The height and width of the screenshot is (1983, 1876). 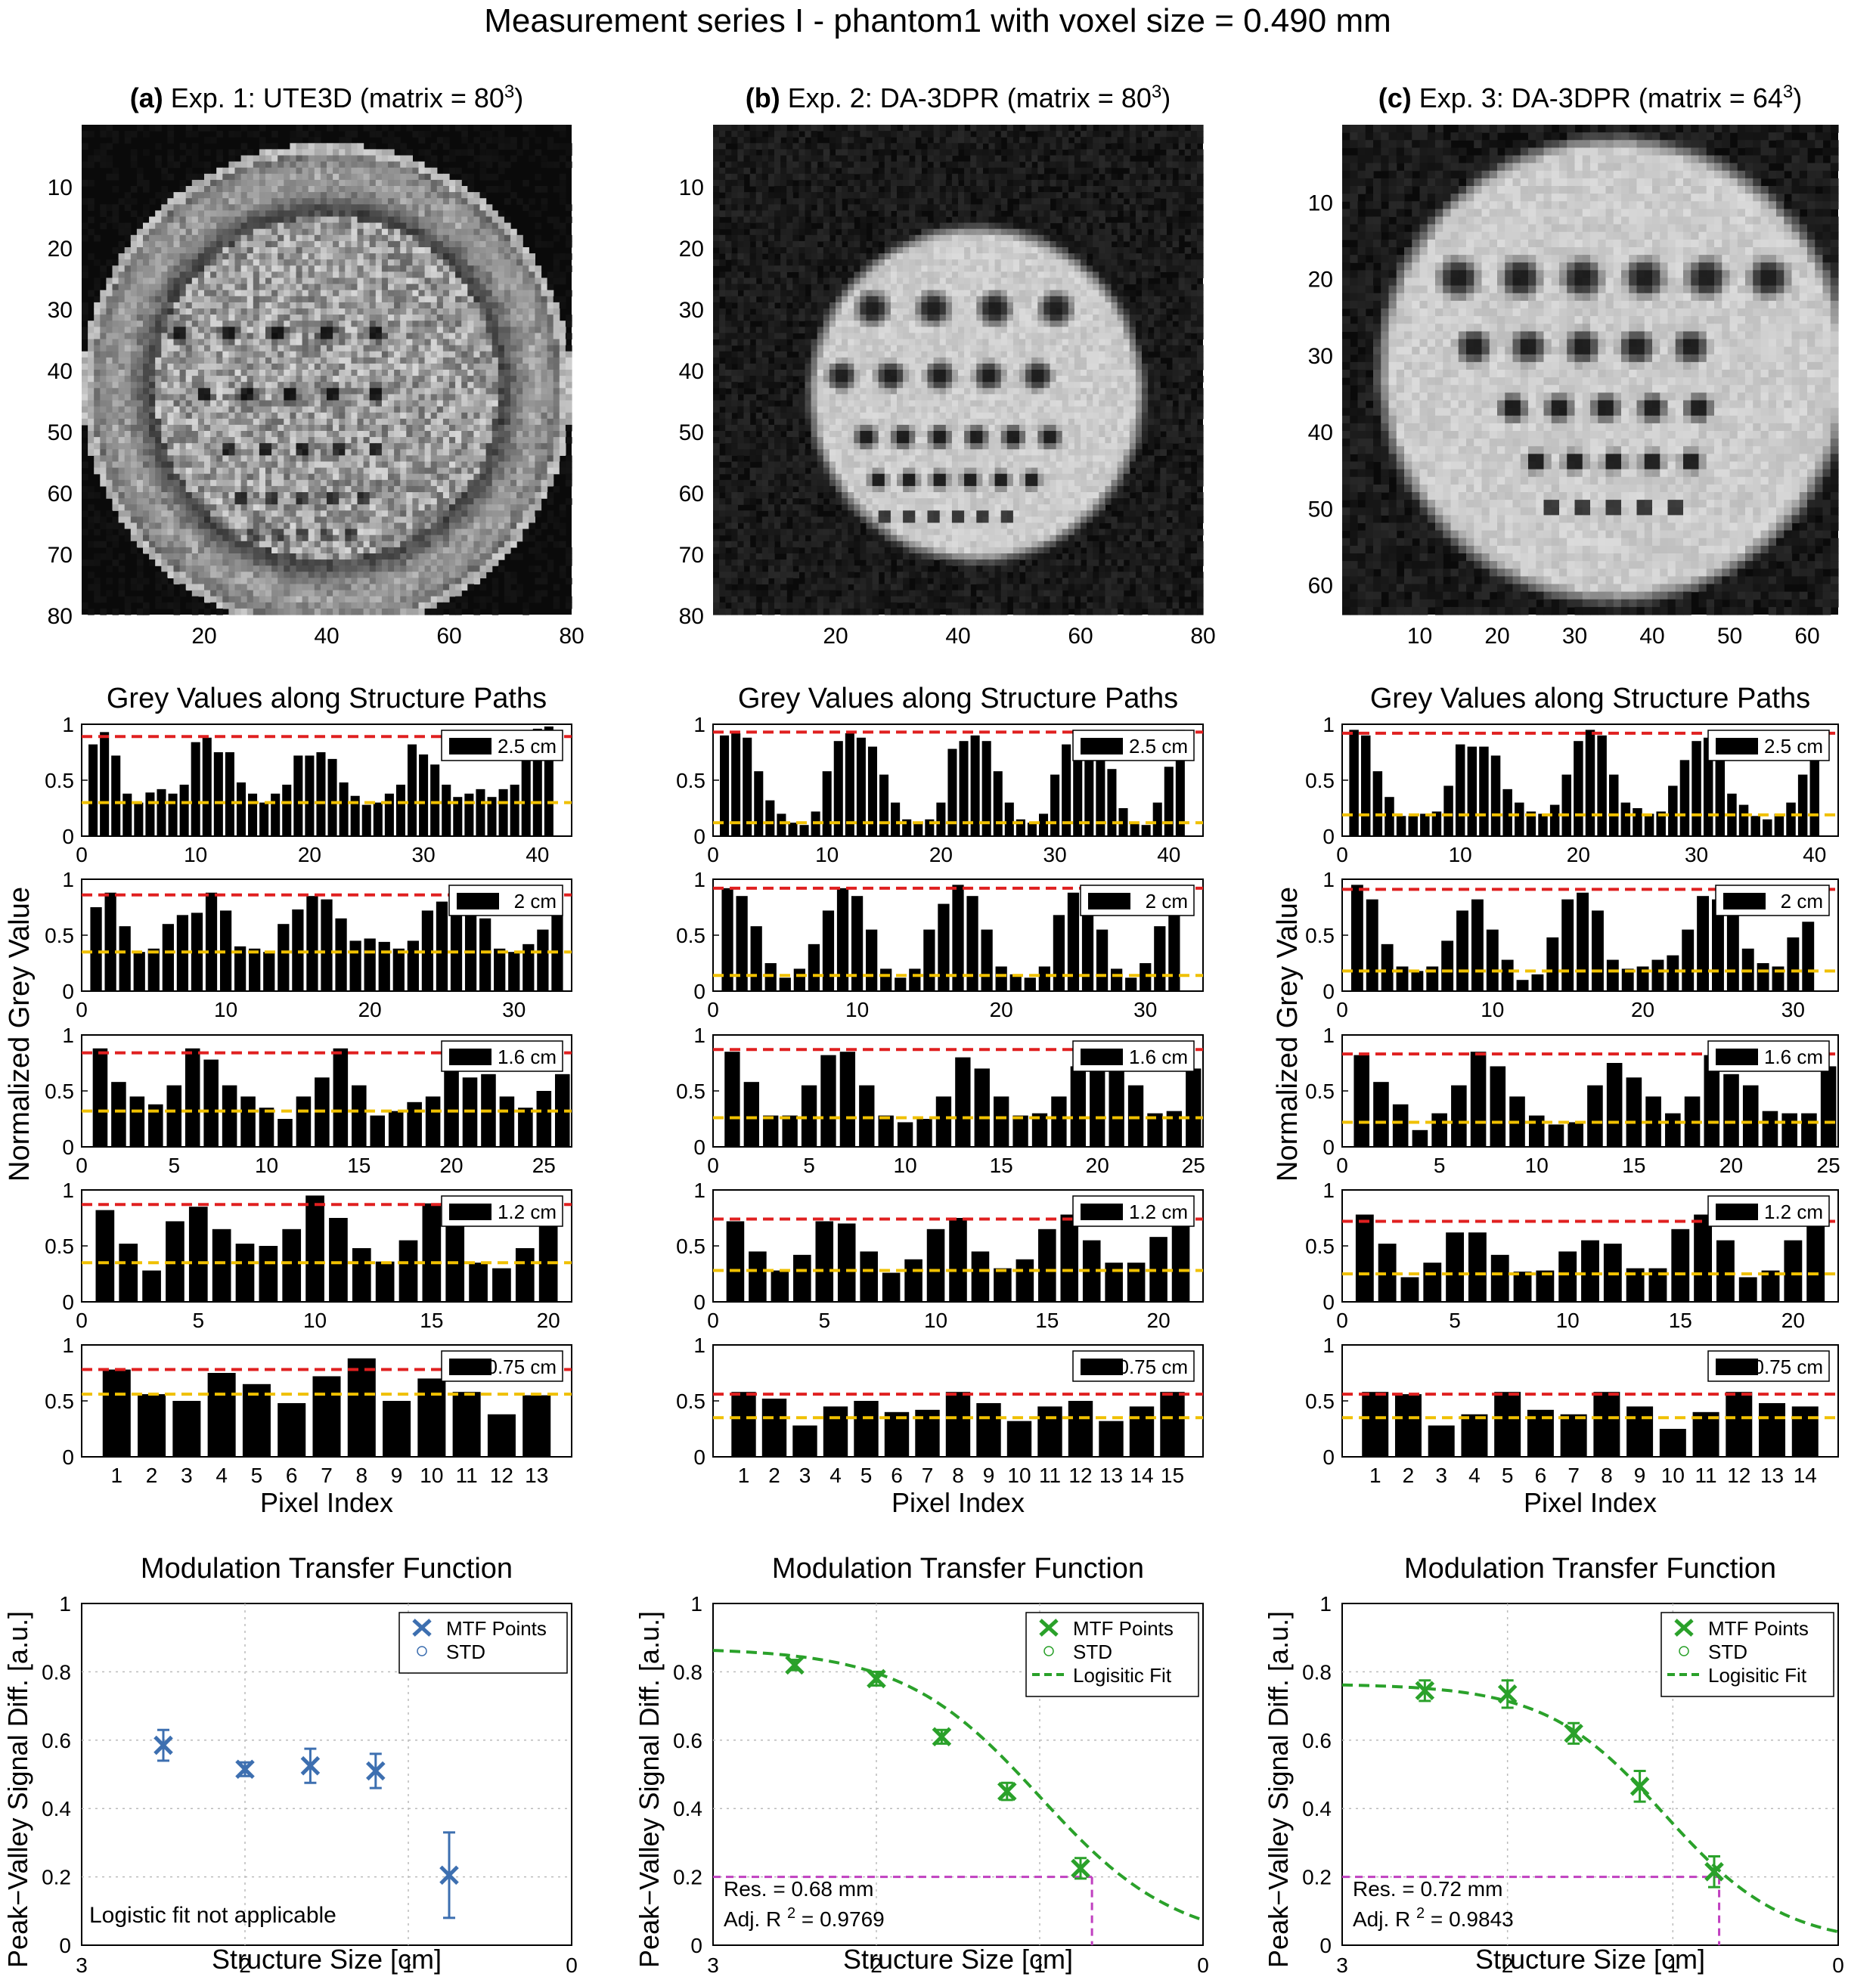 I want to click on bar-legend-label: 1.2 cm, so click(x=1158, y=1212).